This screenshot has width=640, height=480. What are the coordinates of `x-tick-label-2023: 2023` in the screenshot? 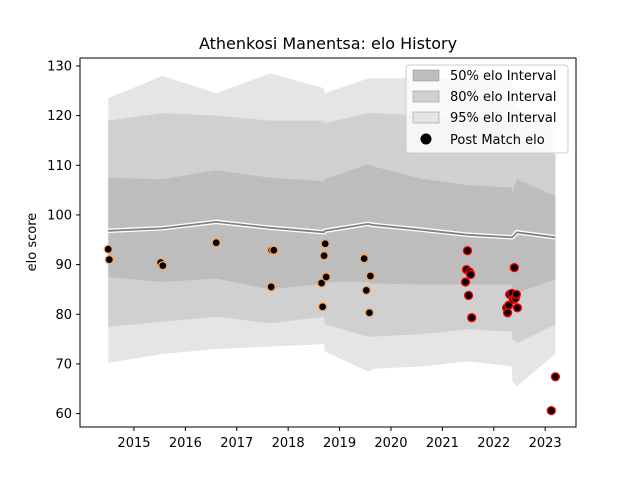 It's located at (545, 443).